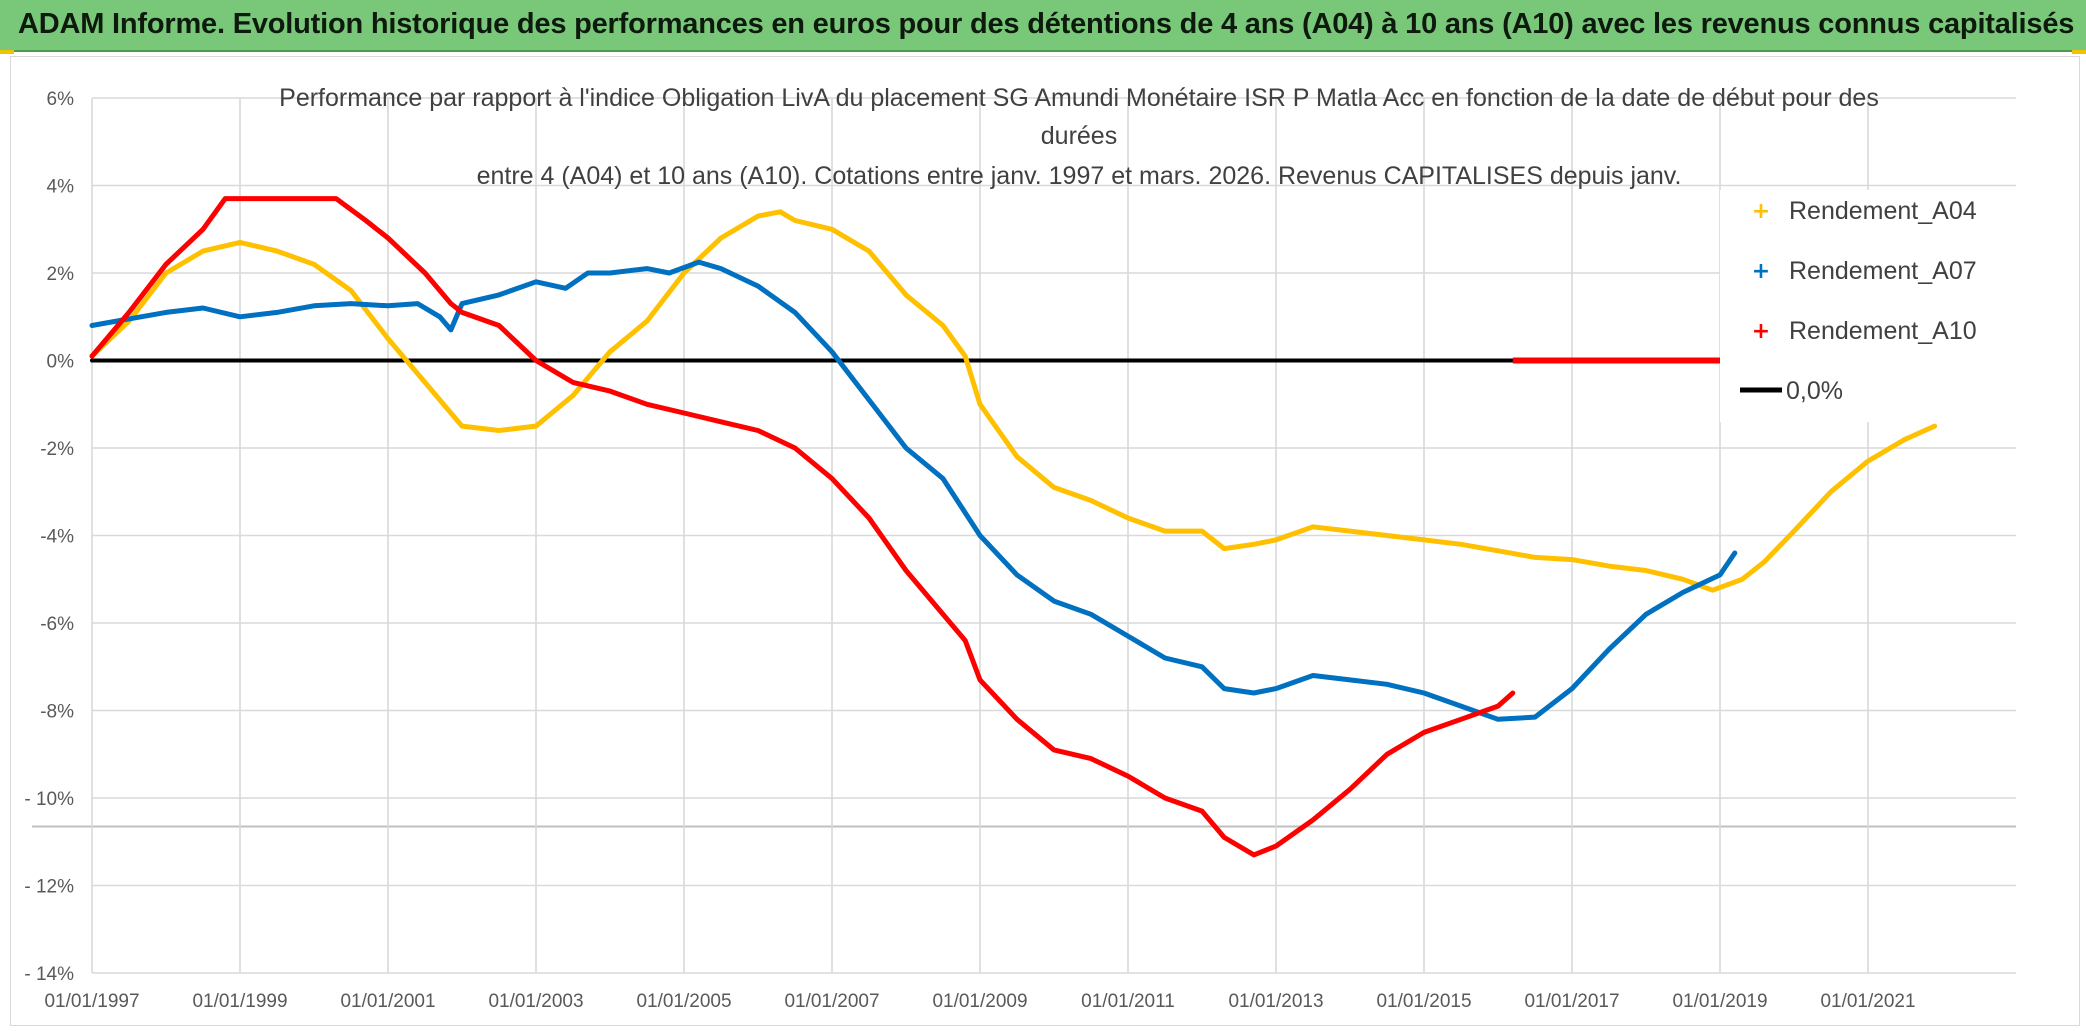 This screenshot has width=2086, height=1031. Describe the element at coordinates (1275, 1001) in the screenshot. I see `x-tick-label: 01/01/2013` at that location.